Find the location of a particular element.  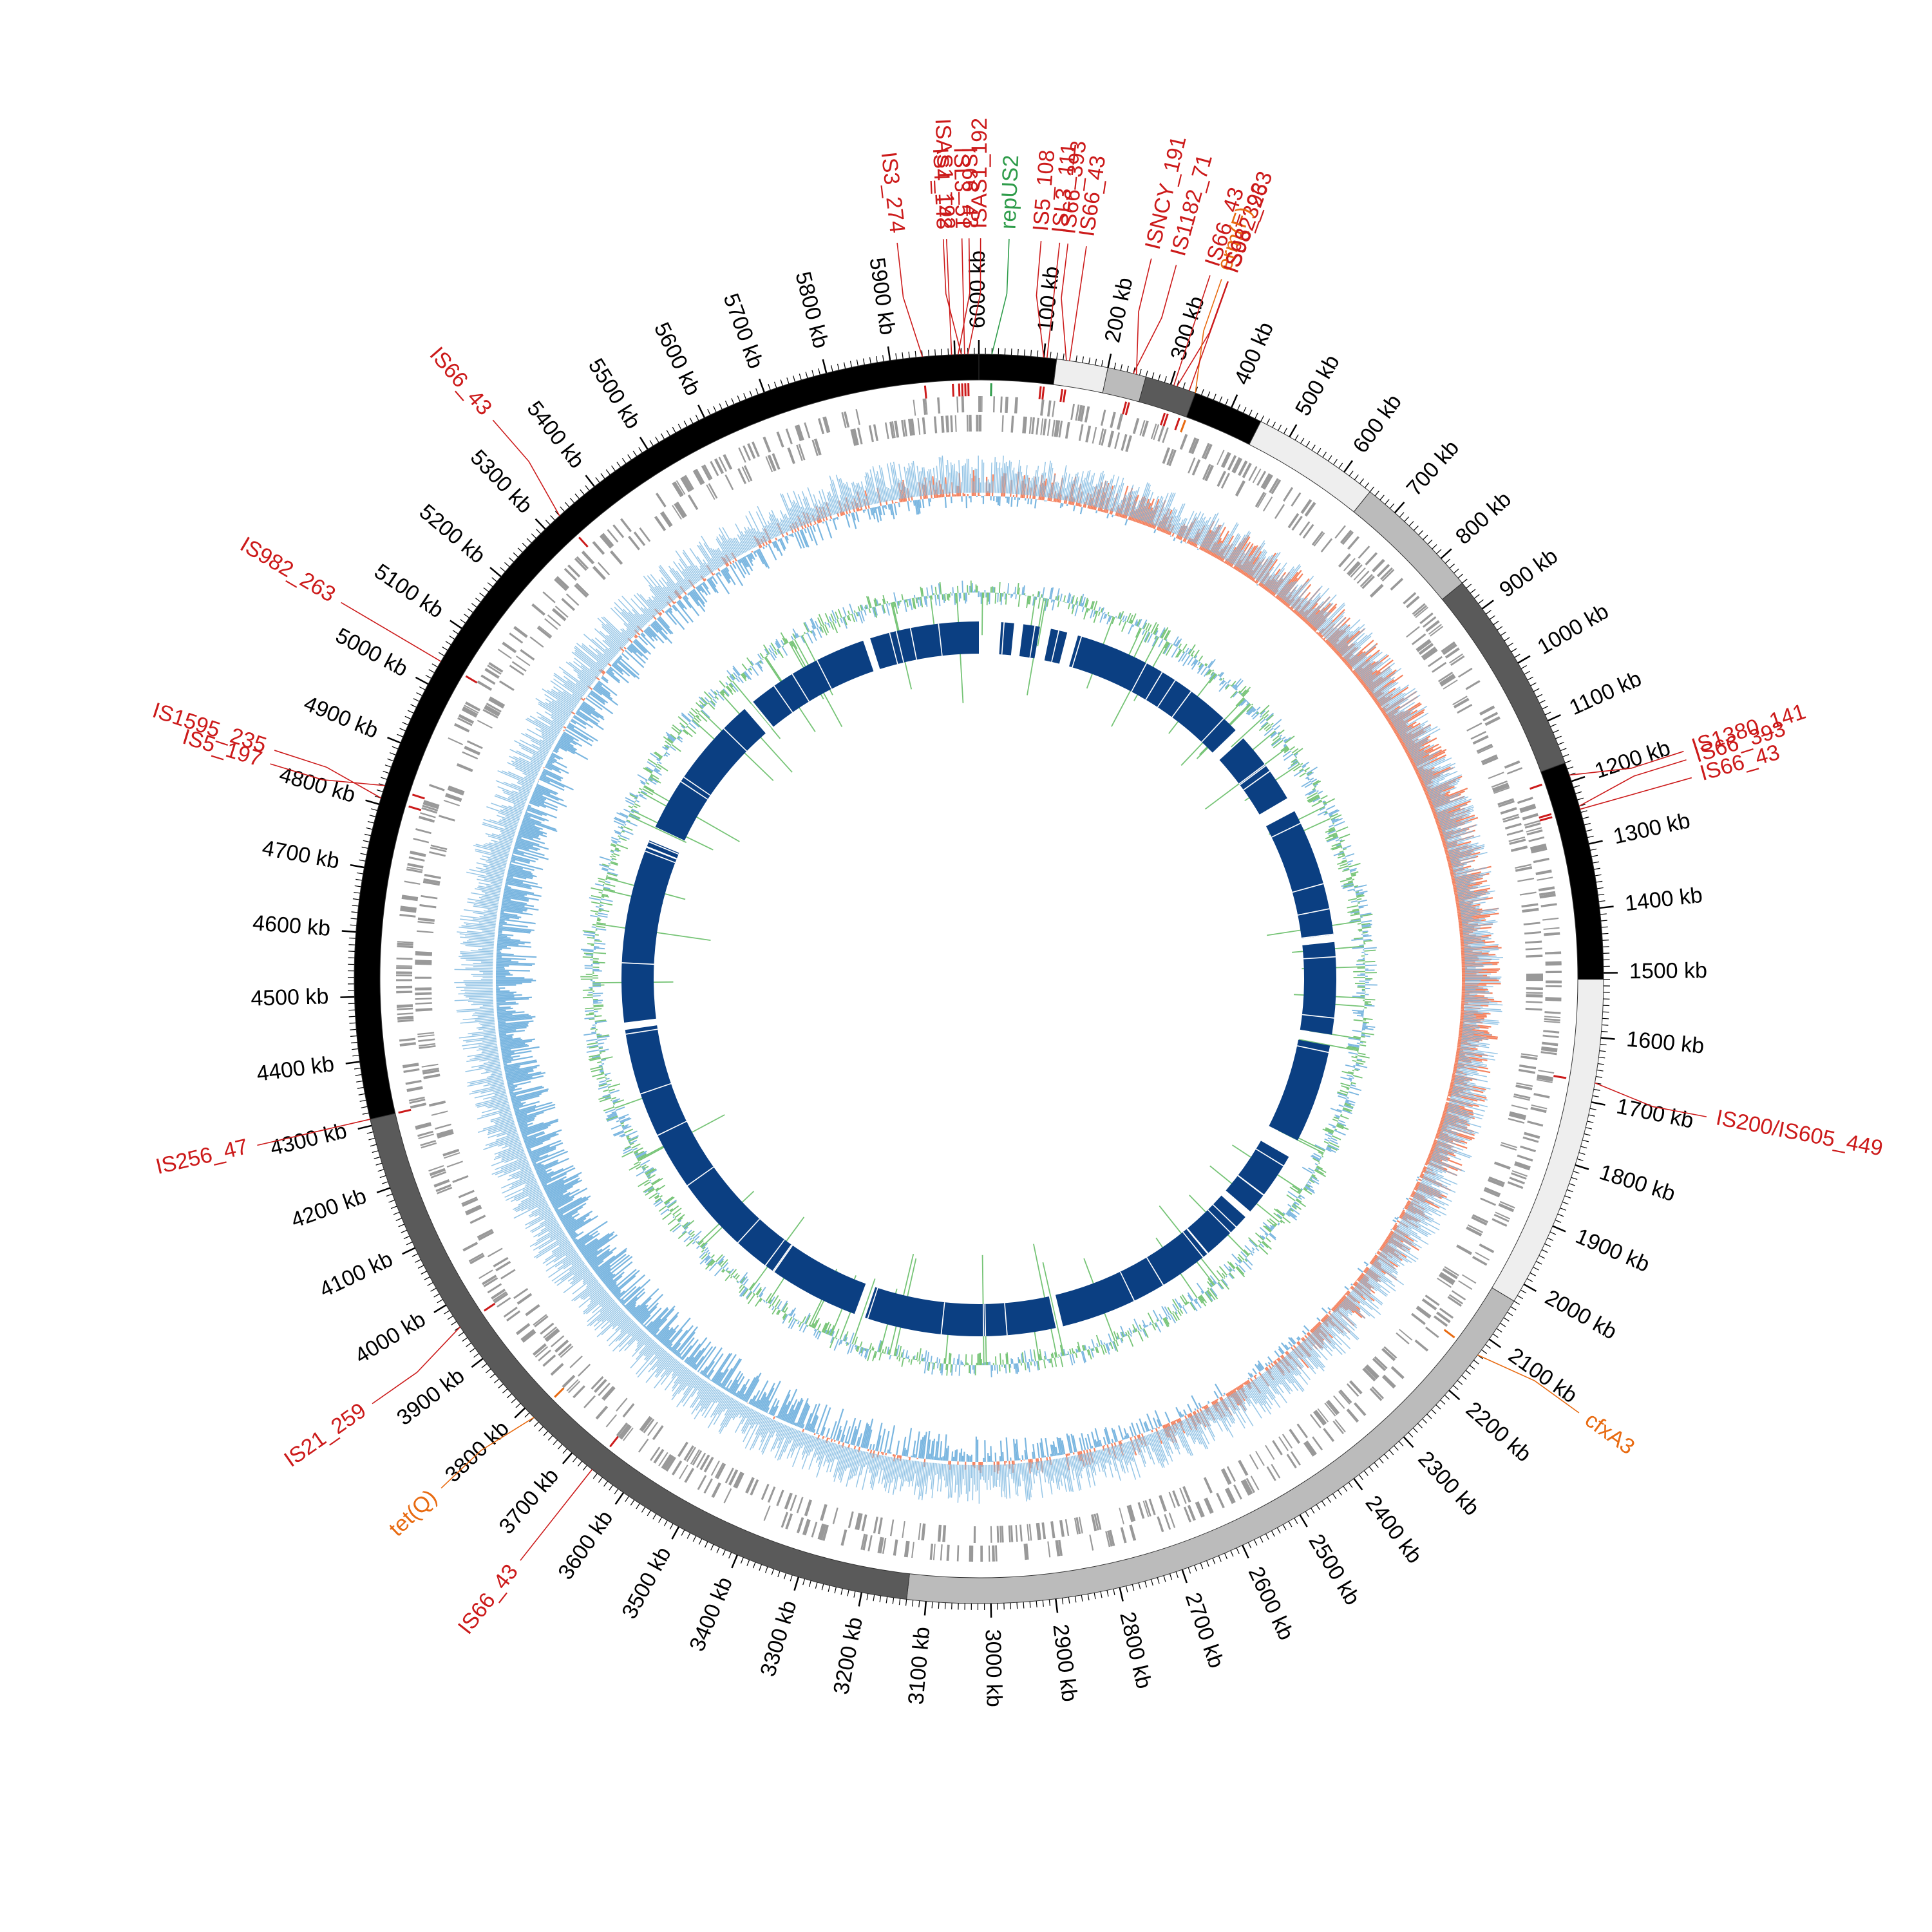

scale-tick-label: 2800 kb is located at coordinates (1135, 1649).